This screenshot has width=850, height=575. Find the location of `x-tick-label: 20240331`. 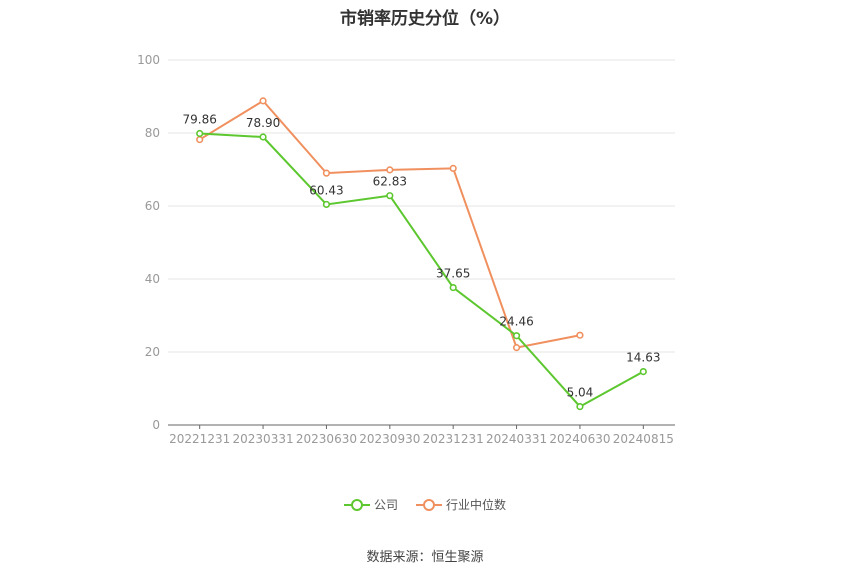

x-tick-label: 20240331 is located at coordinates (516, 439).